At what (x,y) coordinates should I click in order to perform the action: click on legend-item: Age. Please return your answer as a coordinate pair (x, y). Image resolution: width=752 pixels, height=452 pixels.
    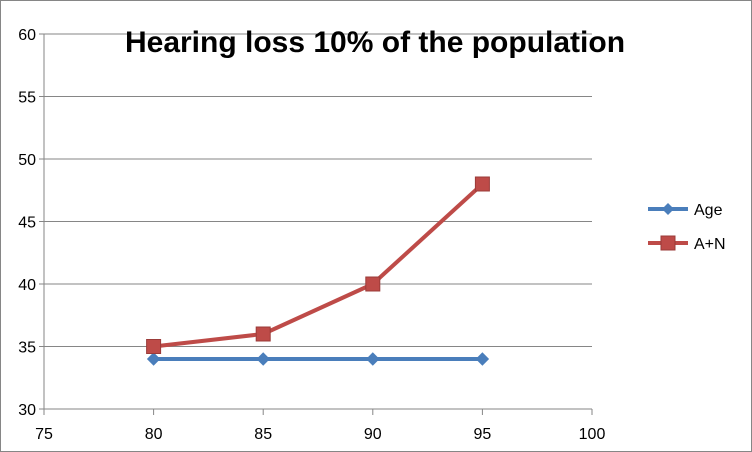
    Looking at the image, I should click on (685, 210).